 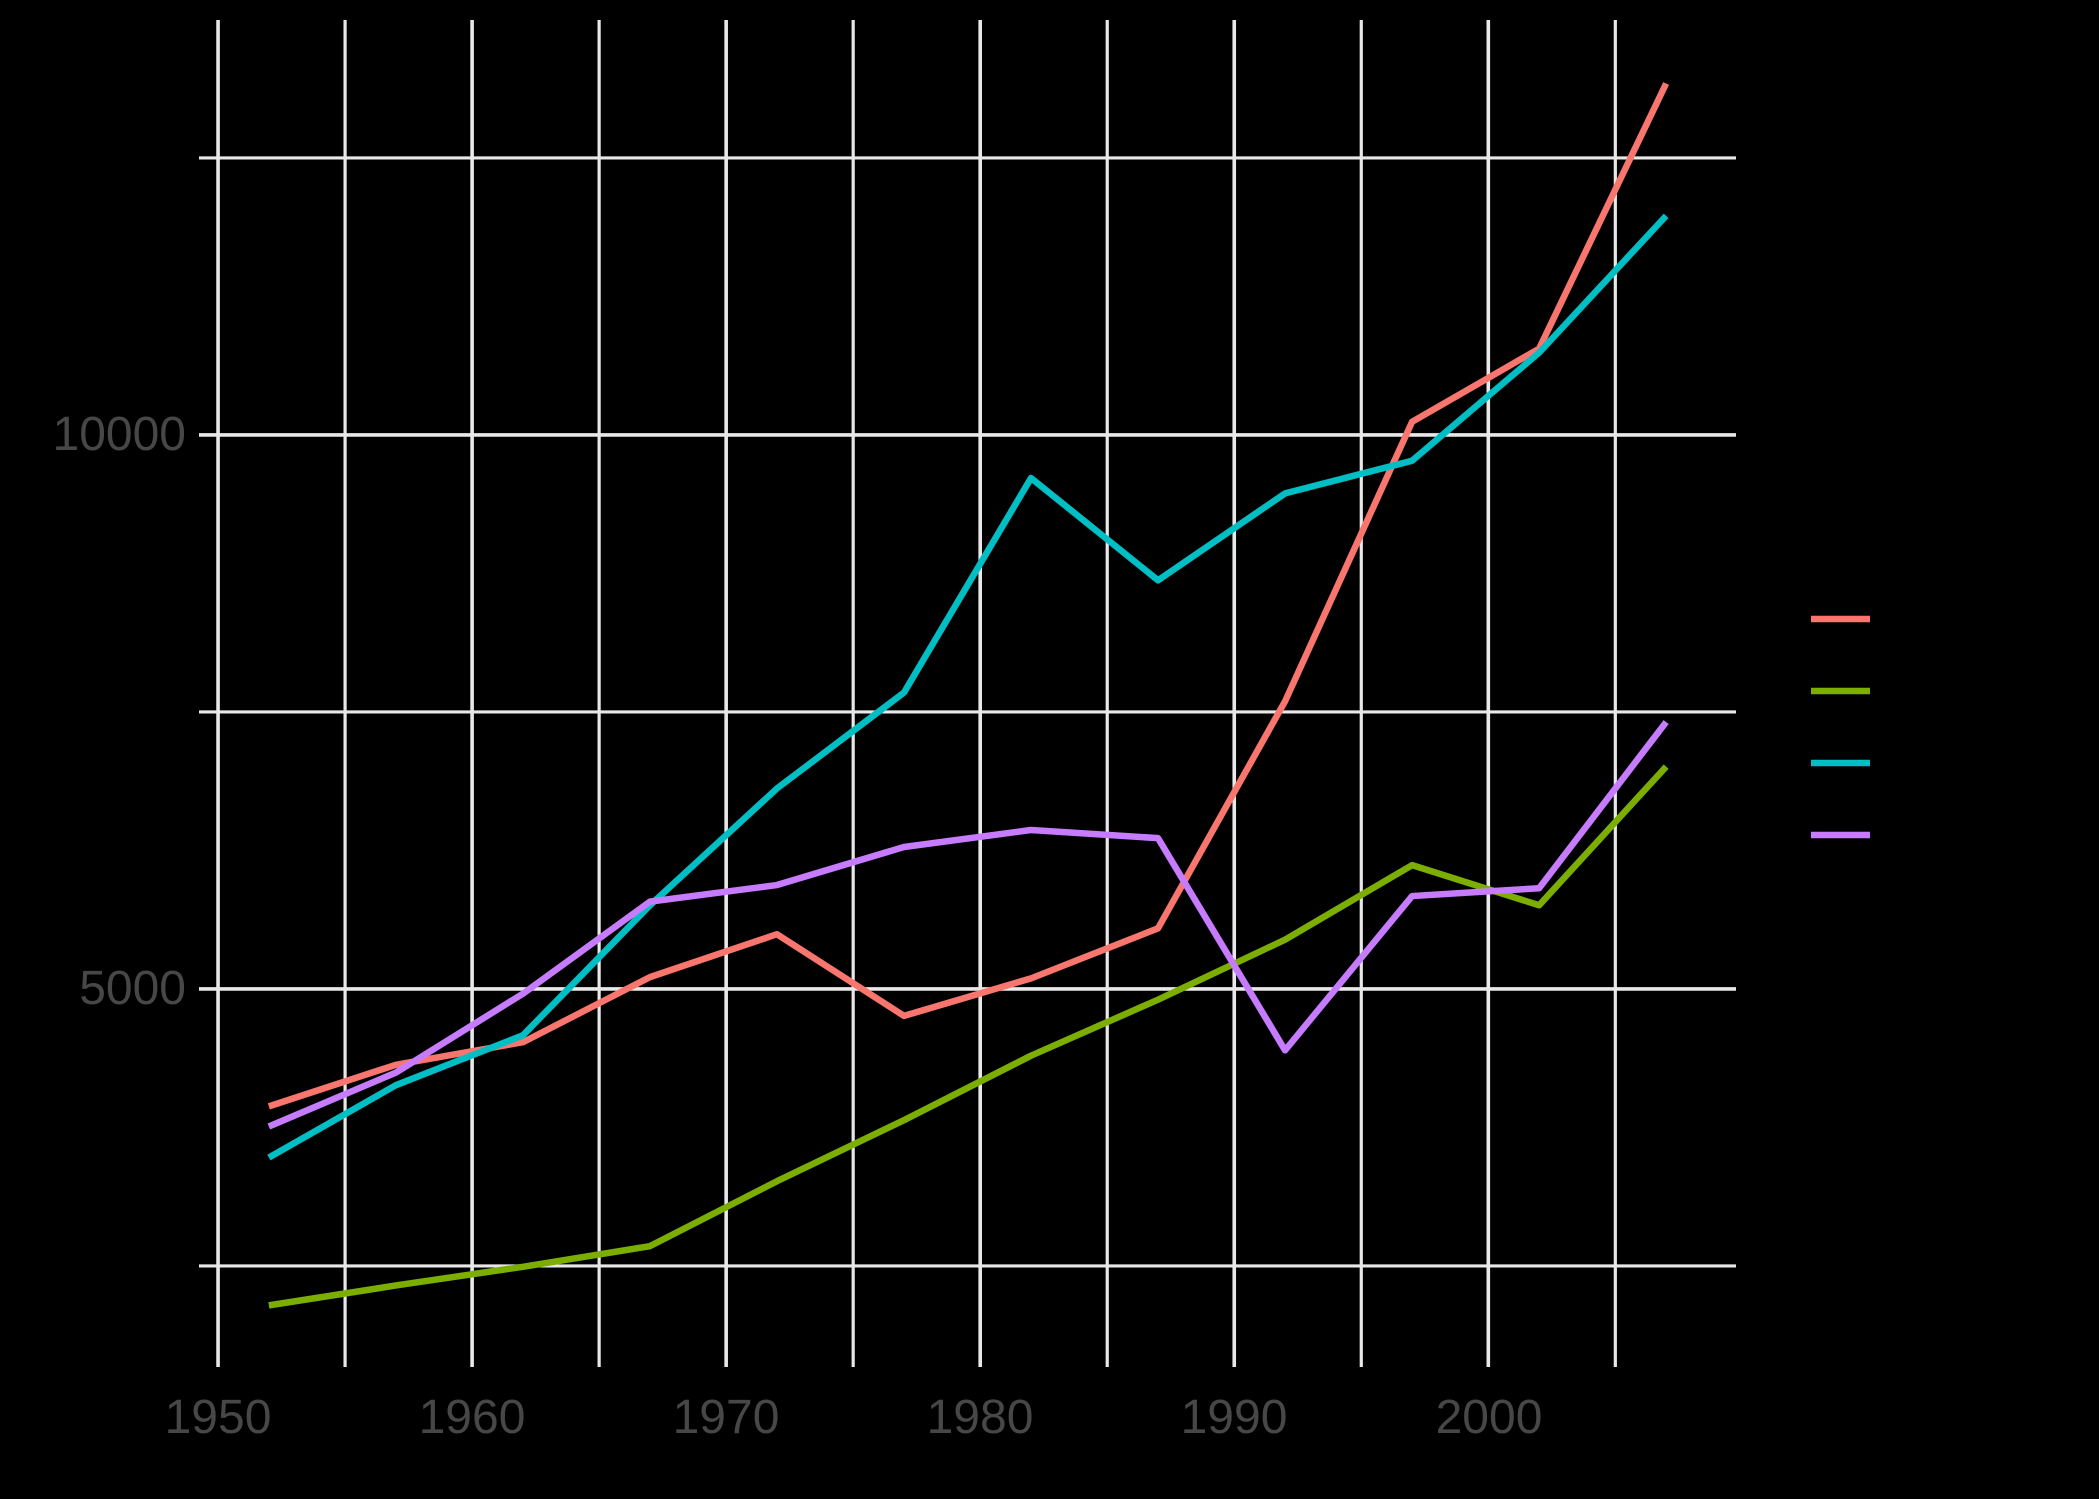 I want to click on x-tick-label-1960: 1960, so click(x=472, y=1417).